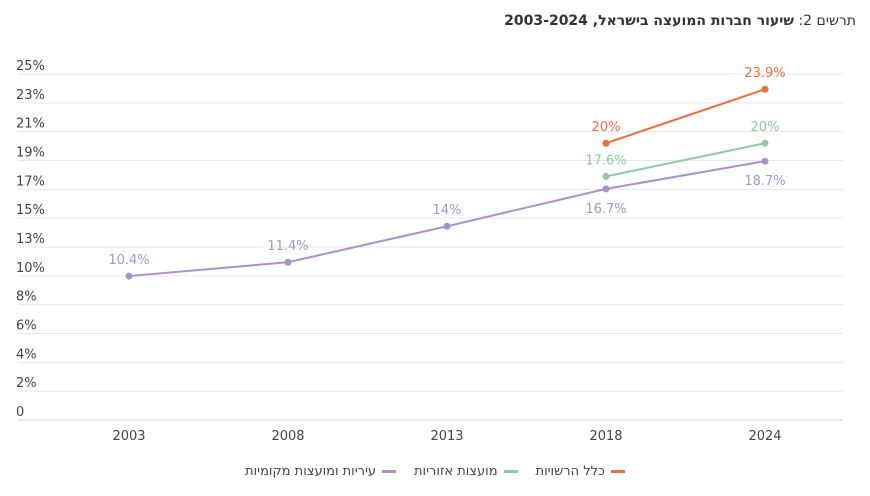 The width and height of the screenshot is (870, 496). What do you see at coordinates (30, 268) in the screenshot?
I see `y-tick-label: 10%` at bounding box center [30, 268].